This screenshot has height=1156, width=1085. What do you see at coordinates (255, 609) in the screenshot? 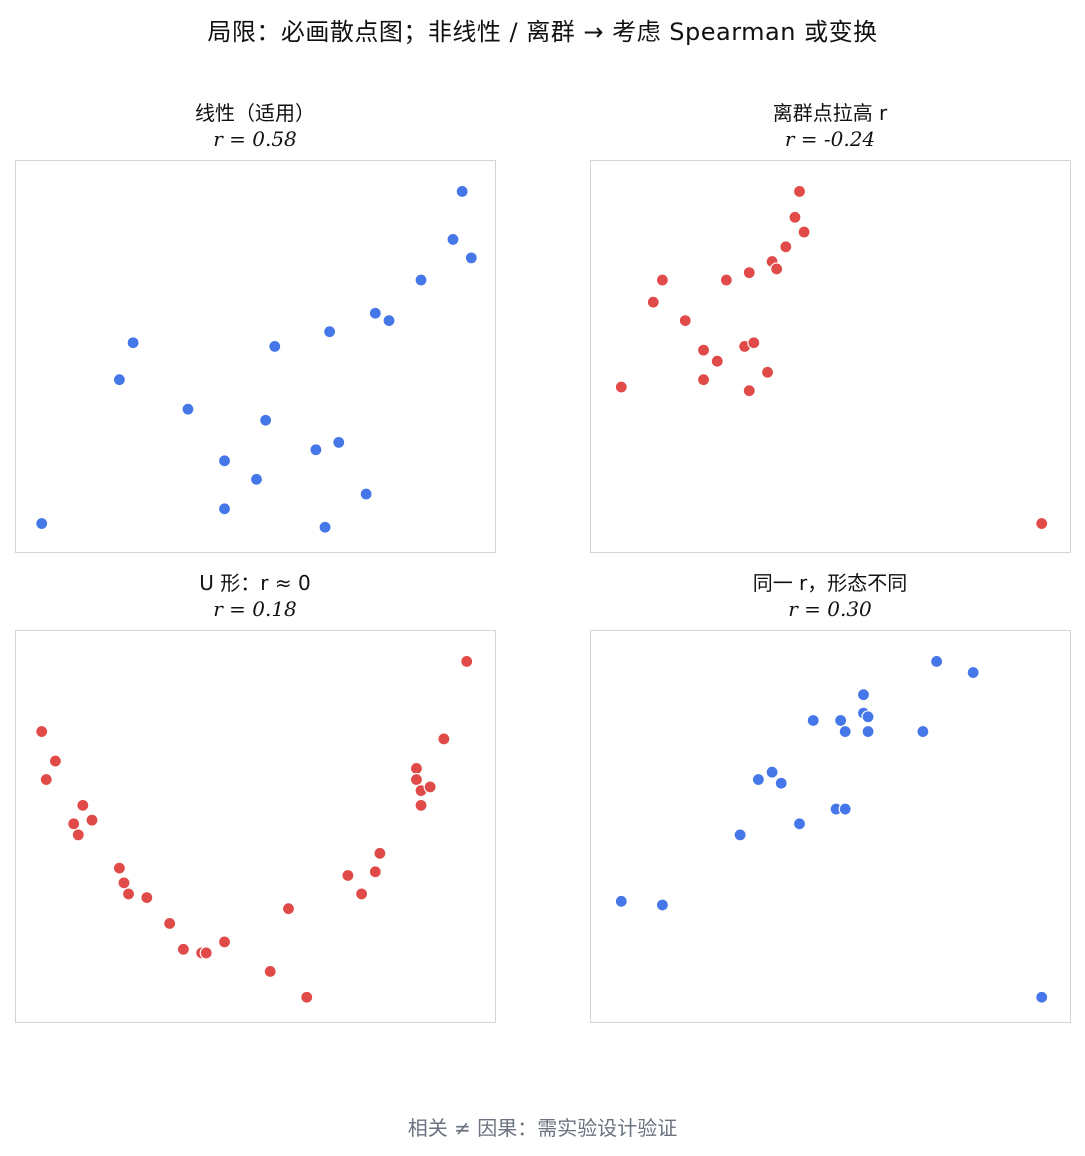
I see `panel-2-r-value: r = 0.18` at bounding box center [255, 609].